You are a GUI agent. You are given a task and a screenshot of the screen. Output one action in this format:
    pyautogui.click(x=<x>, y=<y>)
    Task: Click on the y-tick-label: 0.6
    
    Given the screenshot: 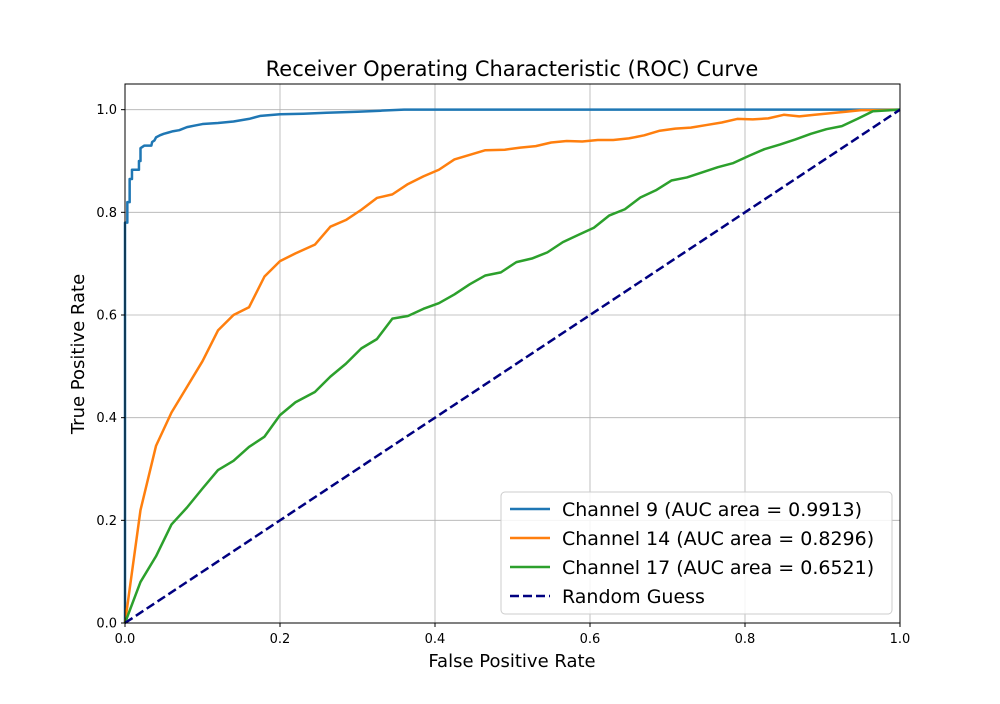 What is the action you would take?
    pyautogui.click(x=106, y=316)
    